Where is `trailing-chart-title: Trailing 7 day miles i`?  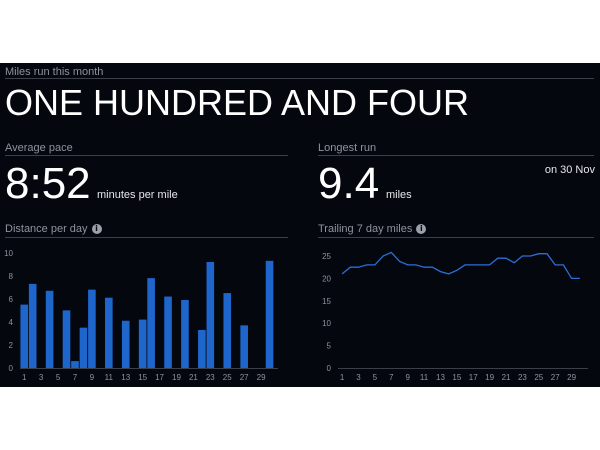 trailing-chart-title: Trailing 7 day miles i is located at coordinates (372, 229).